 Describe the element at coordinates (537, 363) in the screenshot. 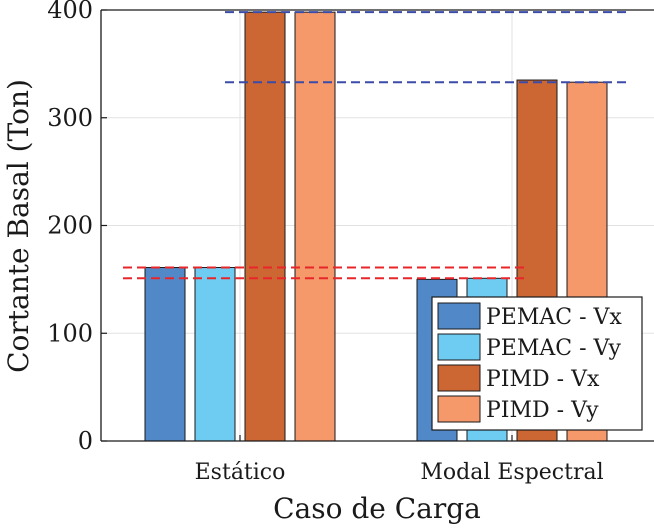

I see `legend: PEMAC - Vx PEMAC - Vy PIMD - Vx PIMD - Vy` at that location.